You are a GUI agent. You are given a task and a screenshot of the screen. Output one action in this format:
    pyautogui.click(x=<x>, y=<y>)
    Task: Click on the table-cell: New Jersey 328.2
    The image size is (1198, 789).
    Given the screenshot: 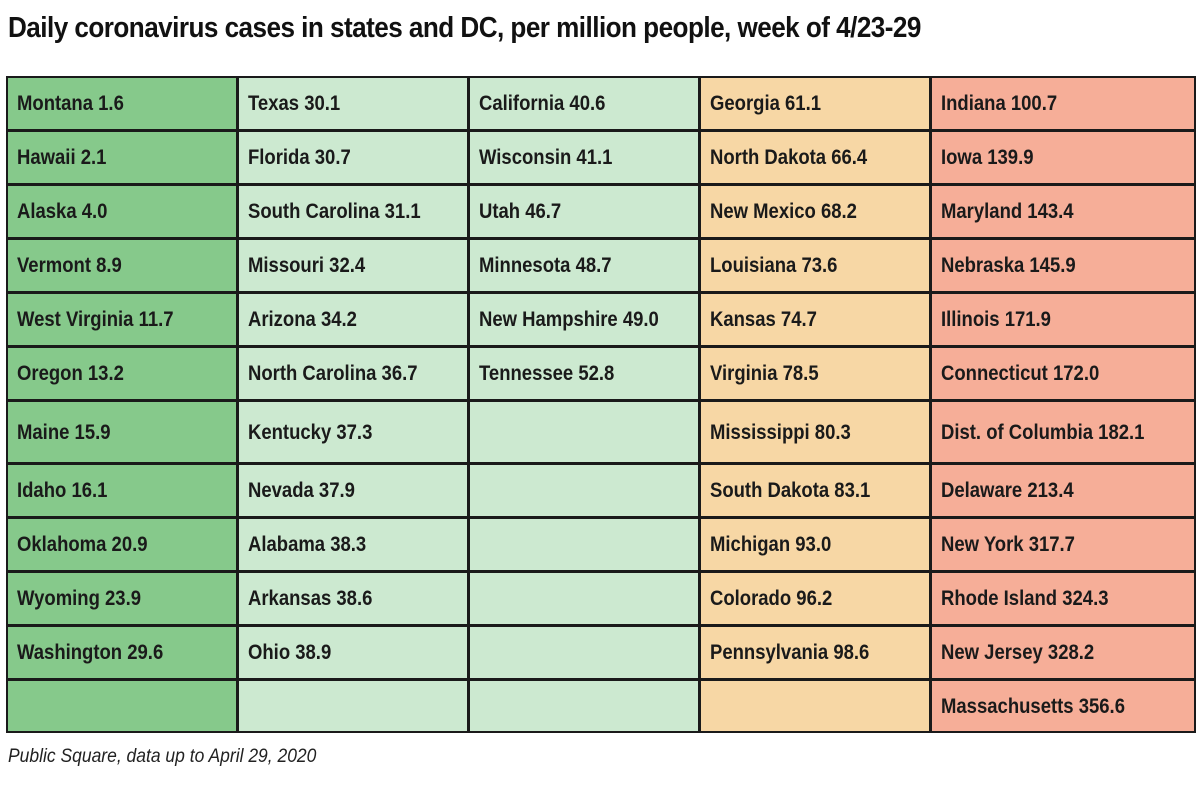 What is the action you would take?
    pyautogui.click(x=1063, y=654)
    